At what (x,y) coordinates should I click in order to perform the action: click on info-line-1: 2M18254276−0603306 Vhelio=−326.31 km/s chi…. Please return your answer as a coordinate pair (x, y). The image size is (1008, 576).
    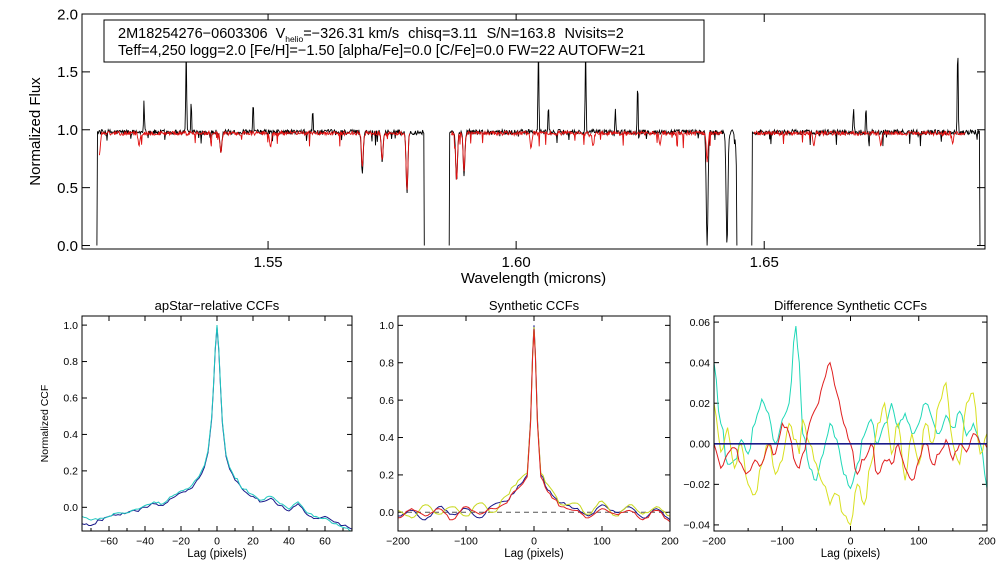
    Looking at the image, I should click on (371, 35).